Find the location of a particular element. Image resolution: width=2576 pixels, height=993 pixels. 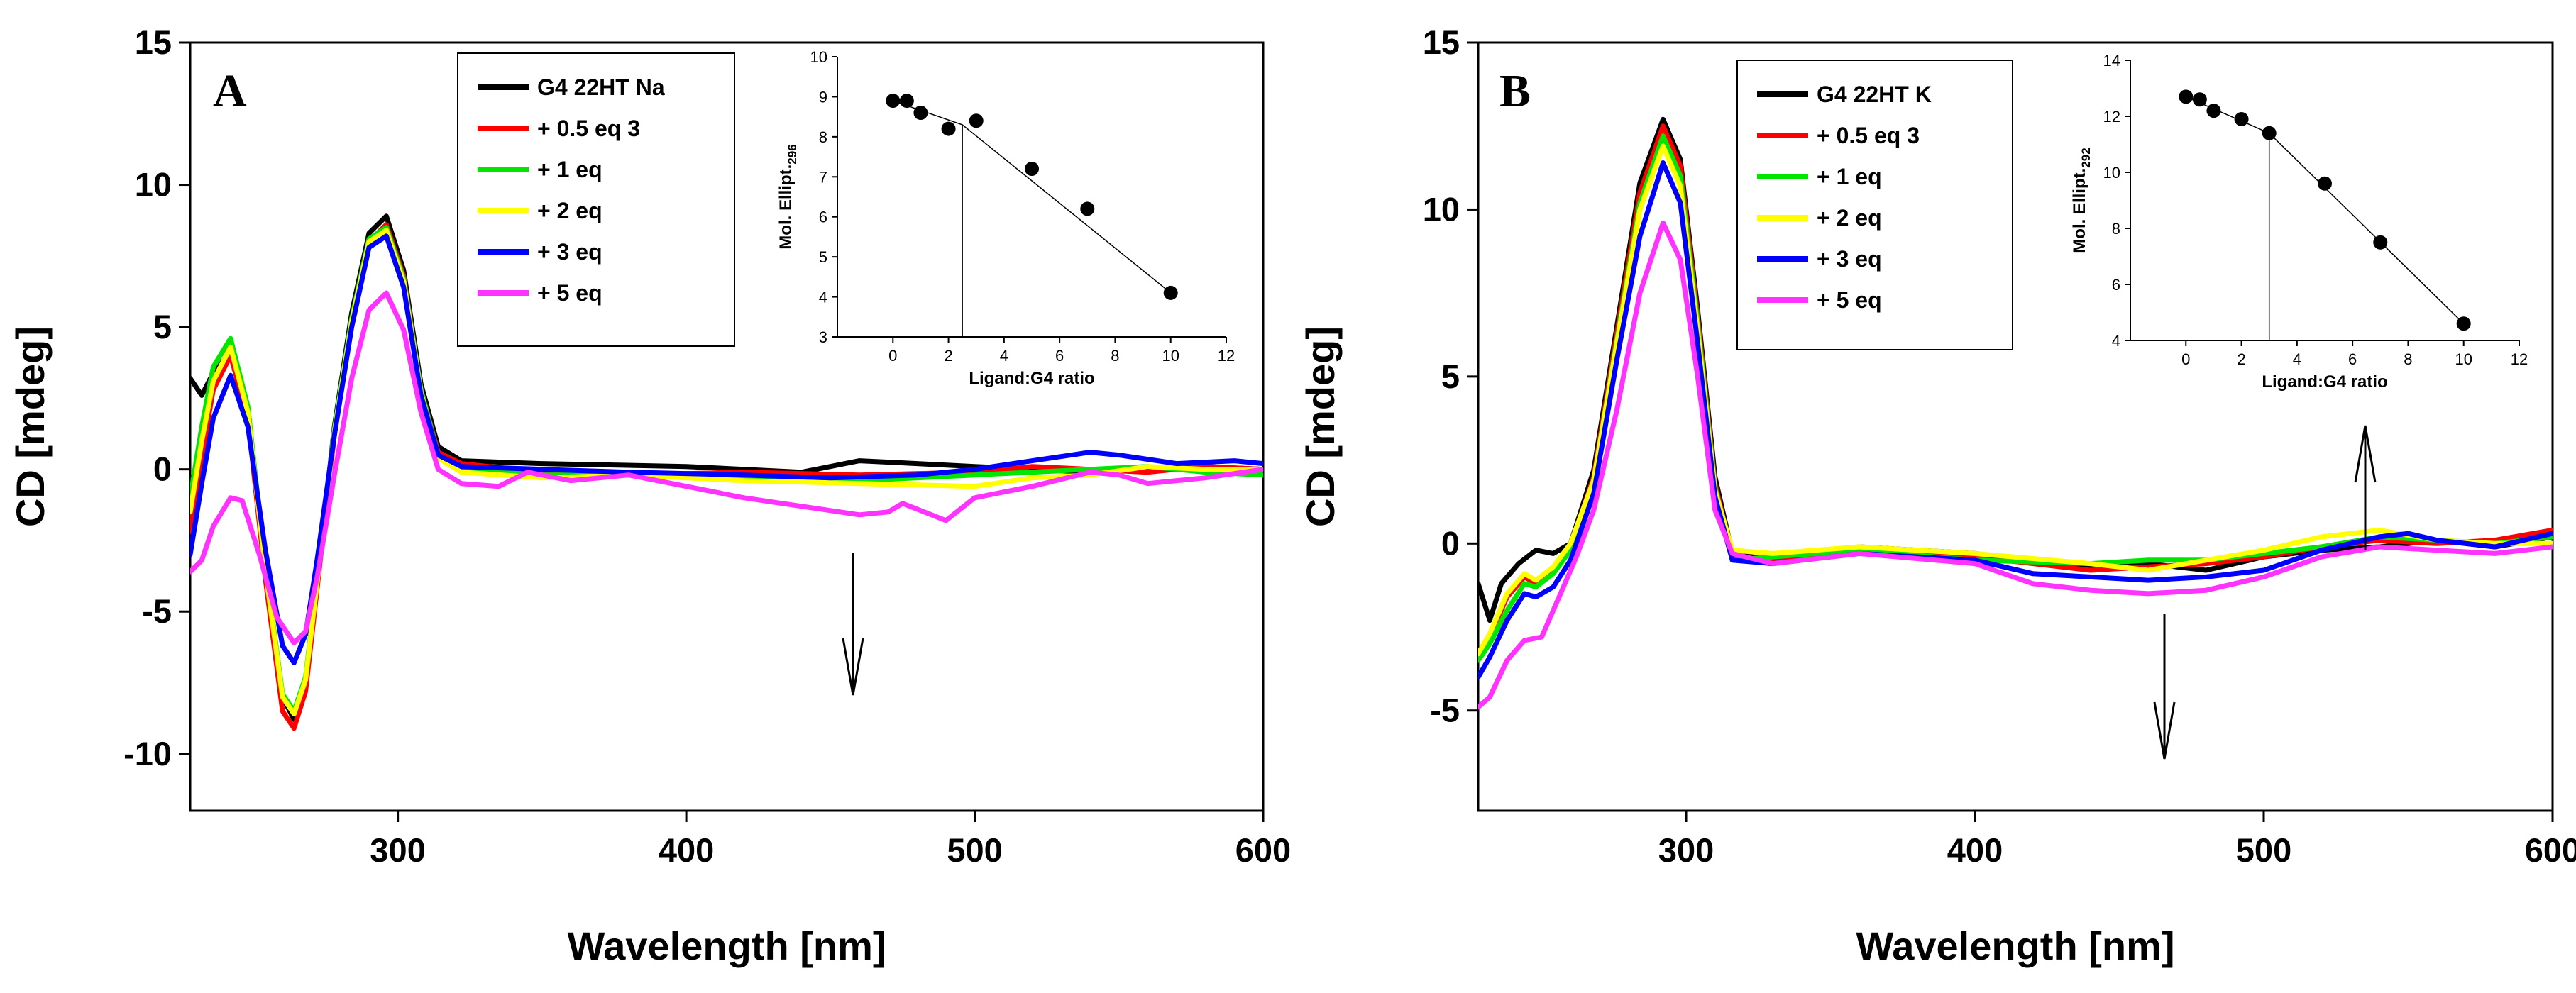

legend-box is located at coordinates (596, 200).